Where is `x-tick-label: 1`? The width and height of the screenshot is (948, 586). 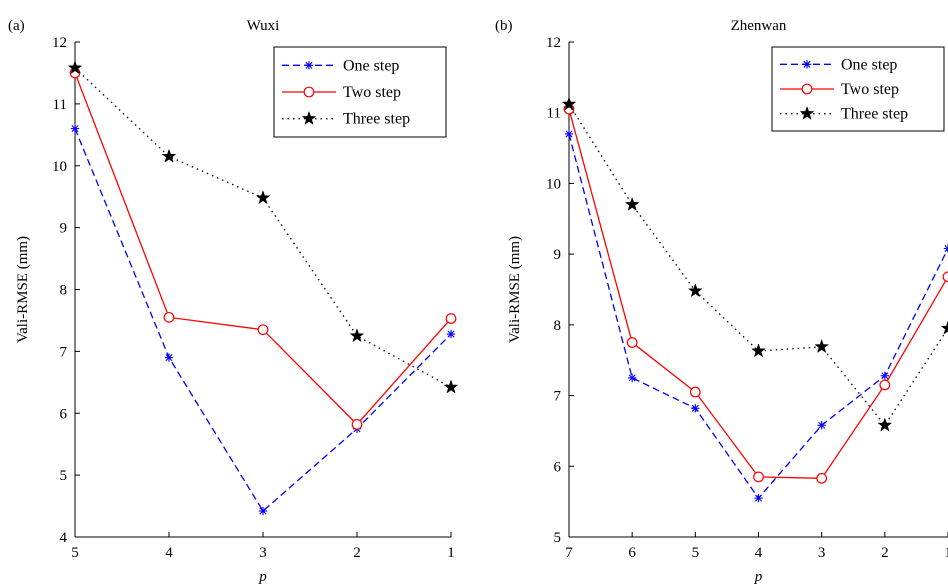
x-tick-label: 1 is located at coordinates (946, 553).